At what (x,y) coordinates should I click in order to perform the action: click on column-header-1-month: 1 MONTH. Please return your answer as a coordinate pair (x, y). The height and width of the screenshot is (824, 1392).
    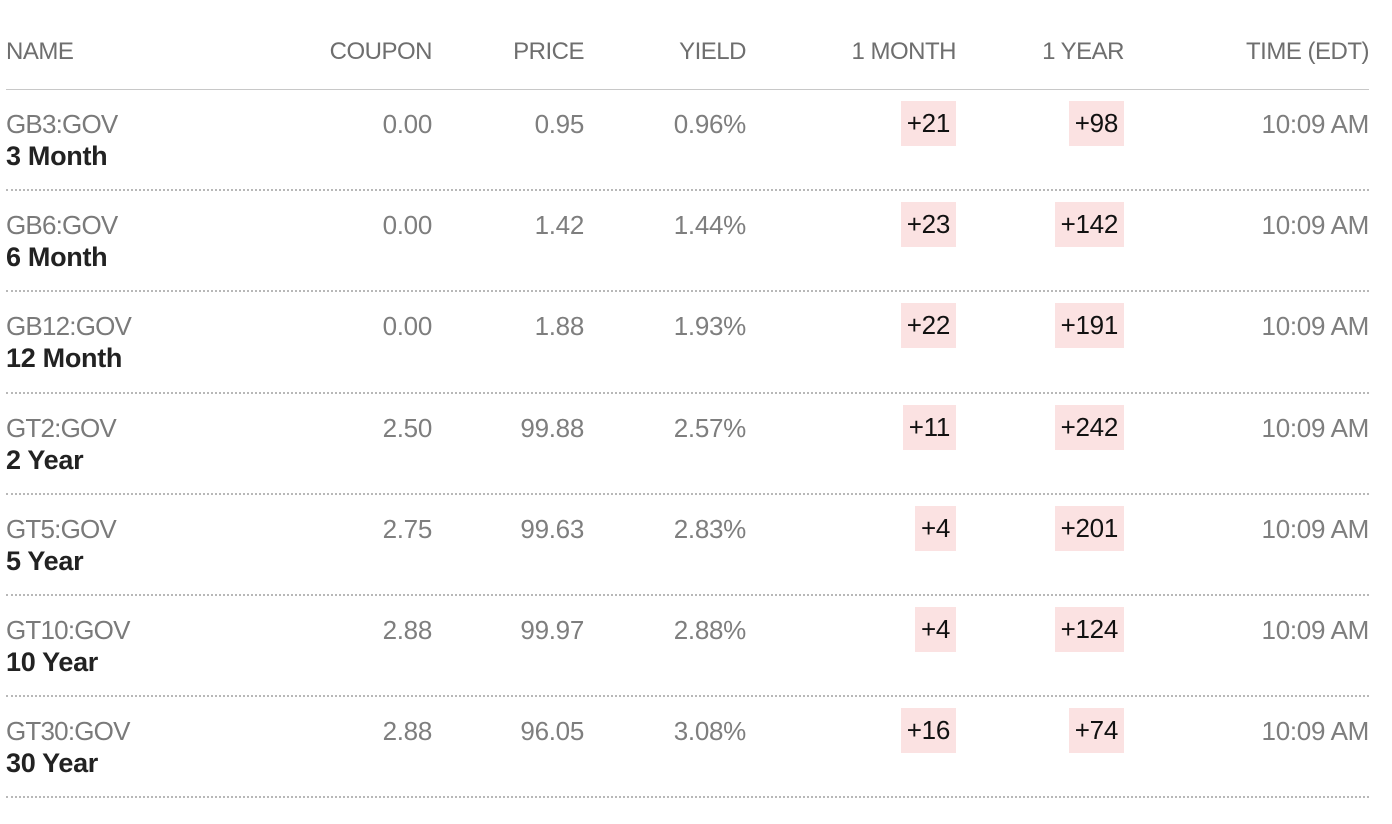
    Looking at the image, I should click on (904, 51).